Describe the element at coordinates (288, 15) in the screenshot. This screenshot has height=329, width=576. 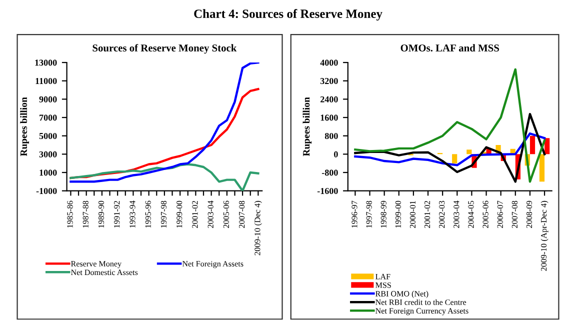
I see `caption: Chart 4: Sources of Reserve Money` at that location.